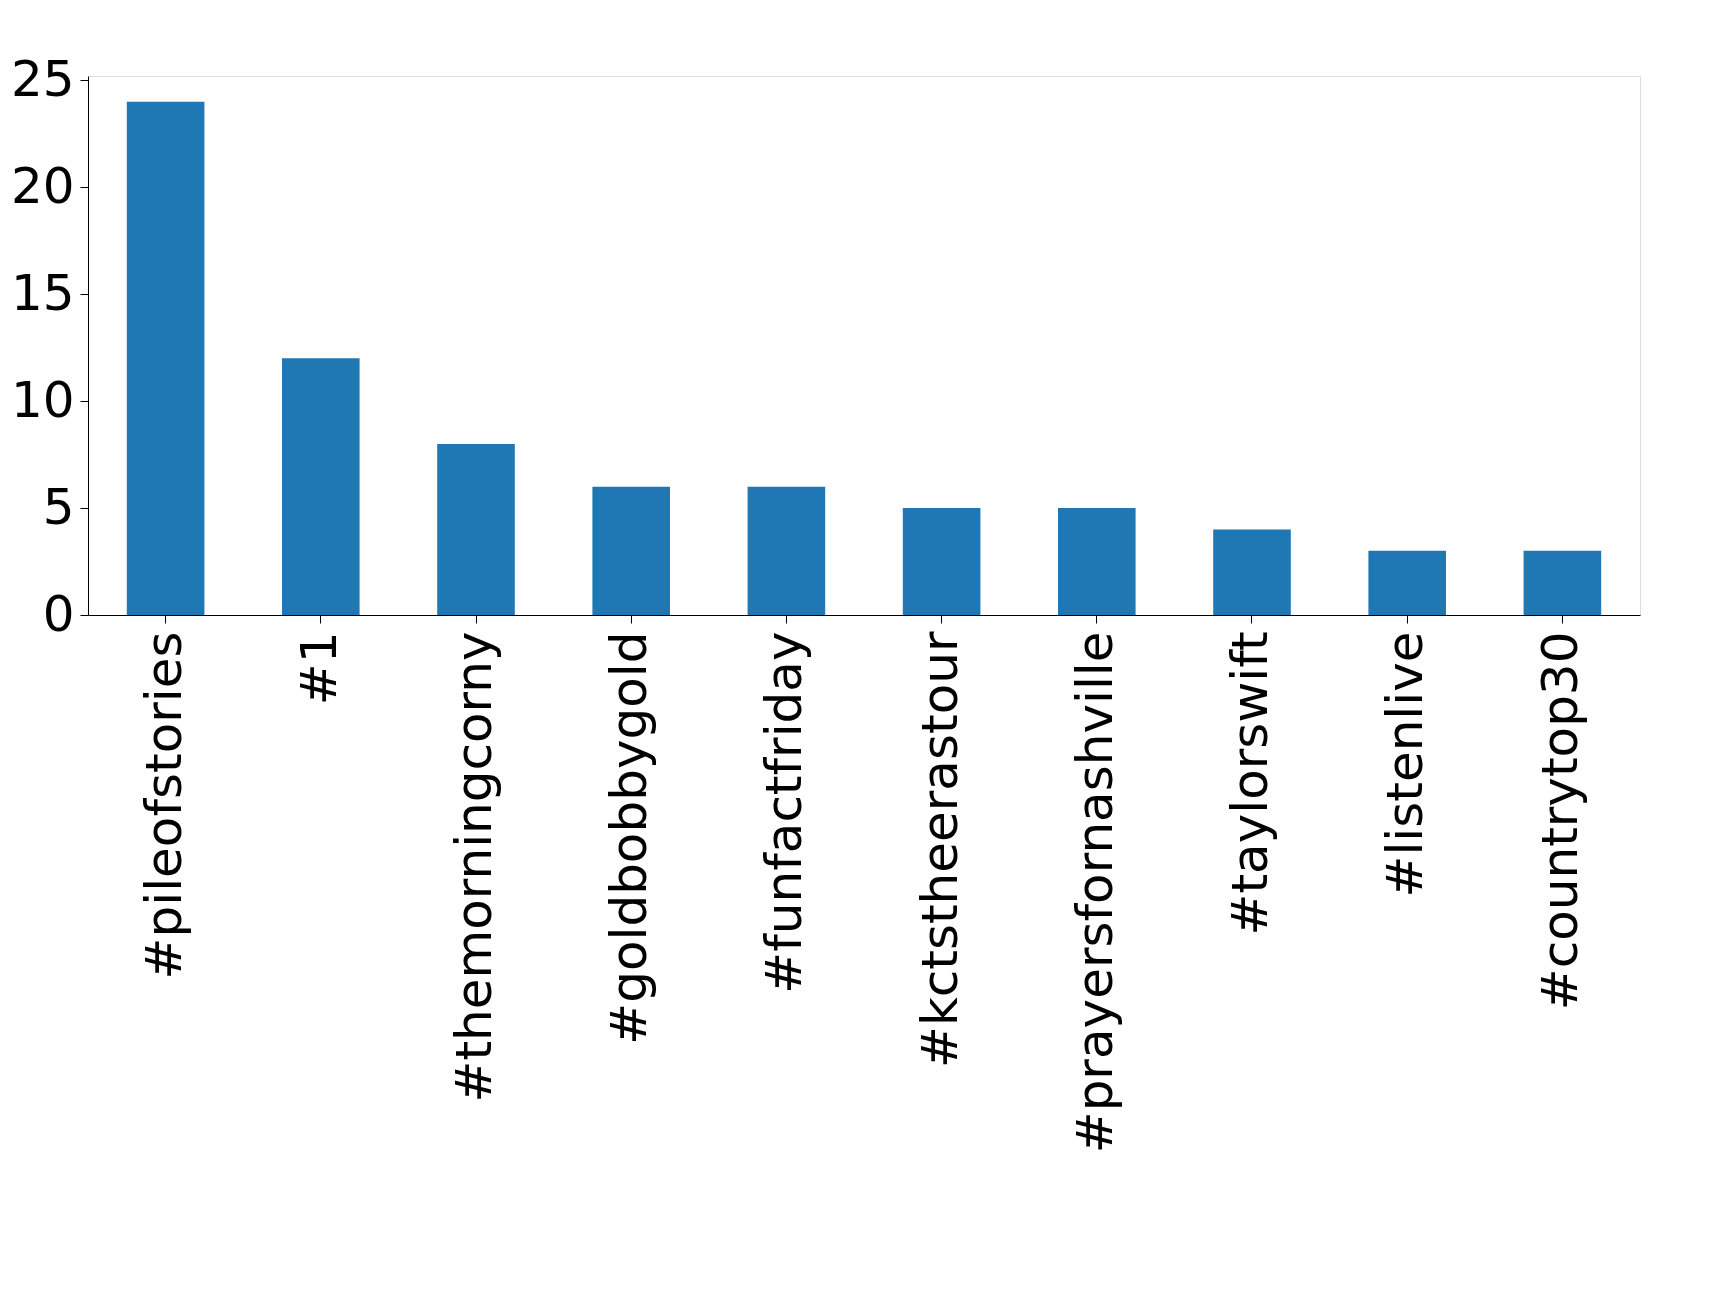 The width and height of the screenshot is (1719, 1299). I want to click on x-tick-label: #themorningcorny, so click(474, 867).